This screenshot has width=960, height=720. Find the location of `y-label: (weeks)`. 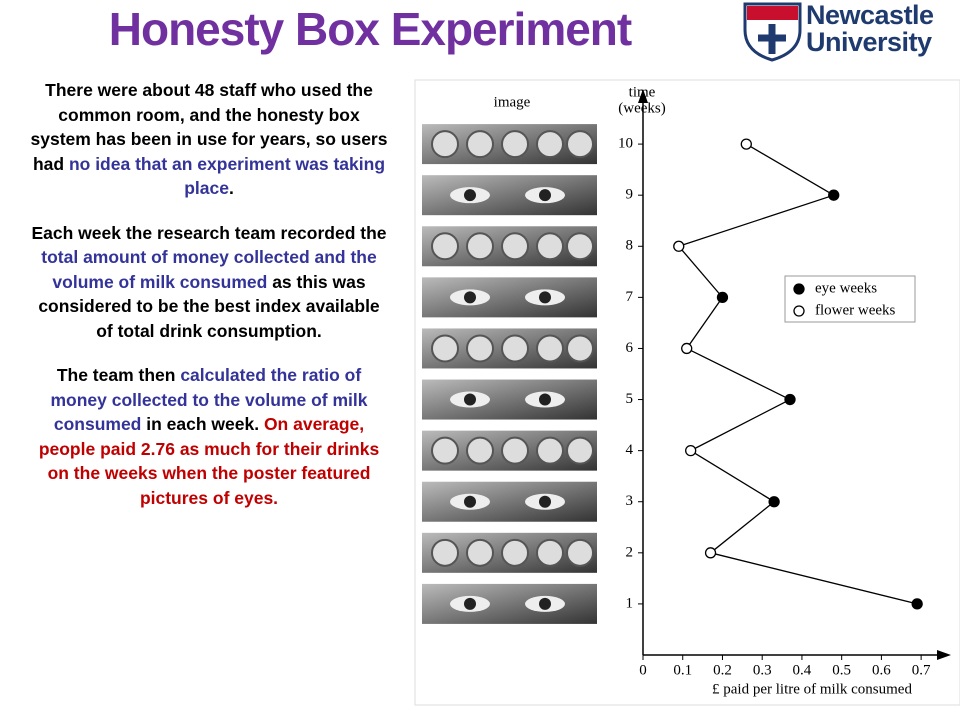

y-label: (weeks) is located at coordinates (641, 108).